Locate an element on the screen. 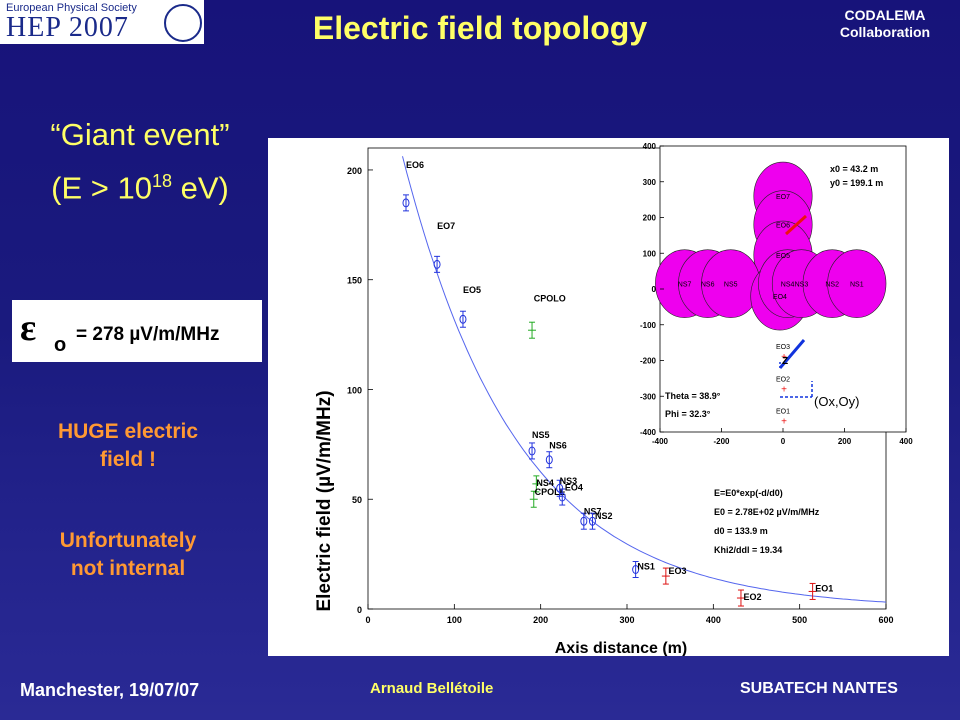  x-tick-label: 600 is located at coordinates (885, 620).